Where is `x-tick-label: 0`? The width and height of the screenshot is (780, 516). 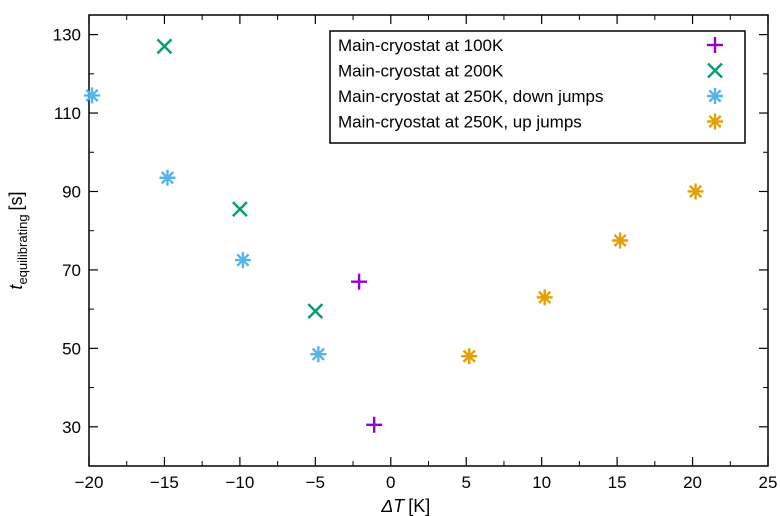 x-tick-label: 0 is located at coordinates (390, 482).